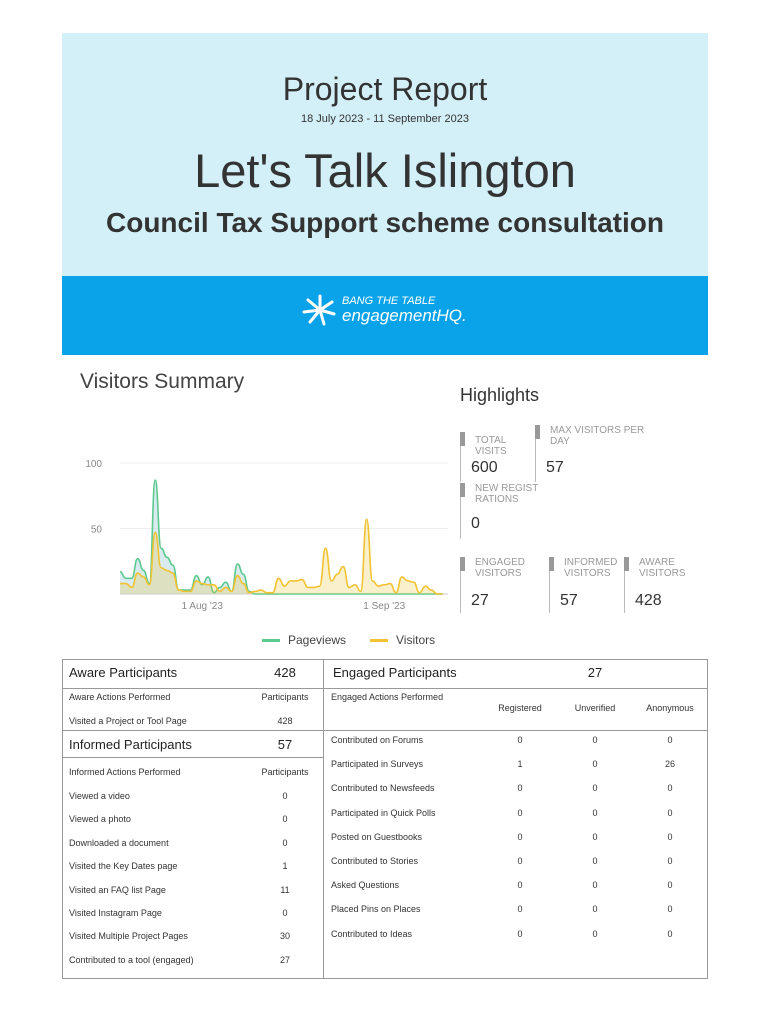  I want to click on highlight-engaged: Engaged Visitors 27, so click(502, 585).